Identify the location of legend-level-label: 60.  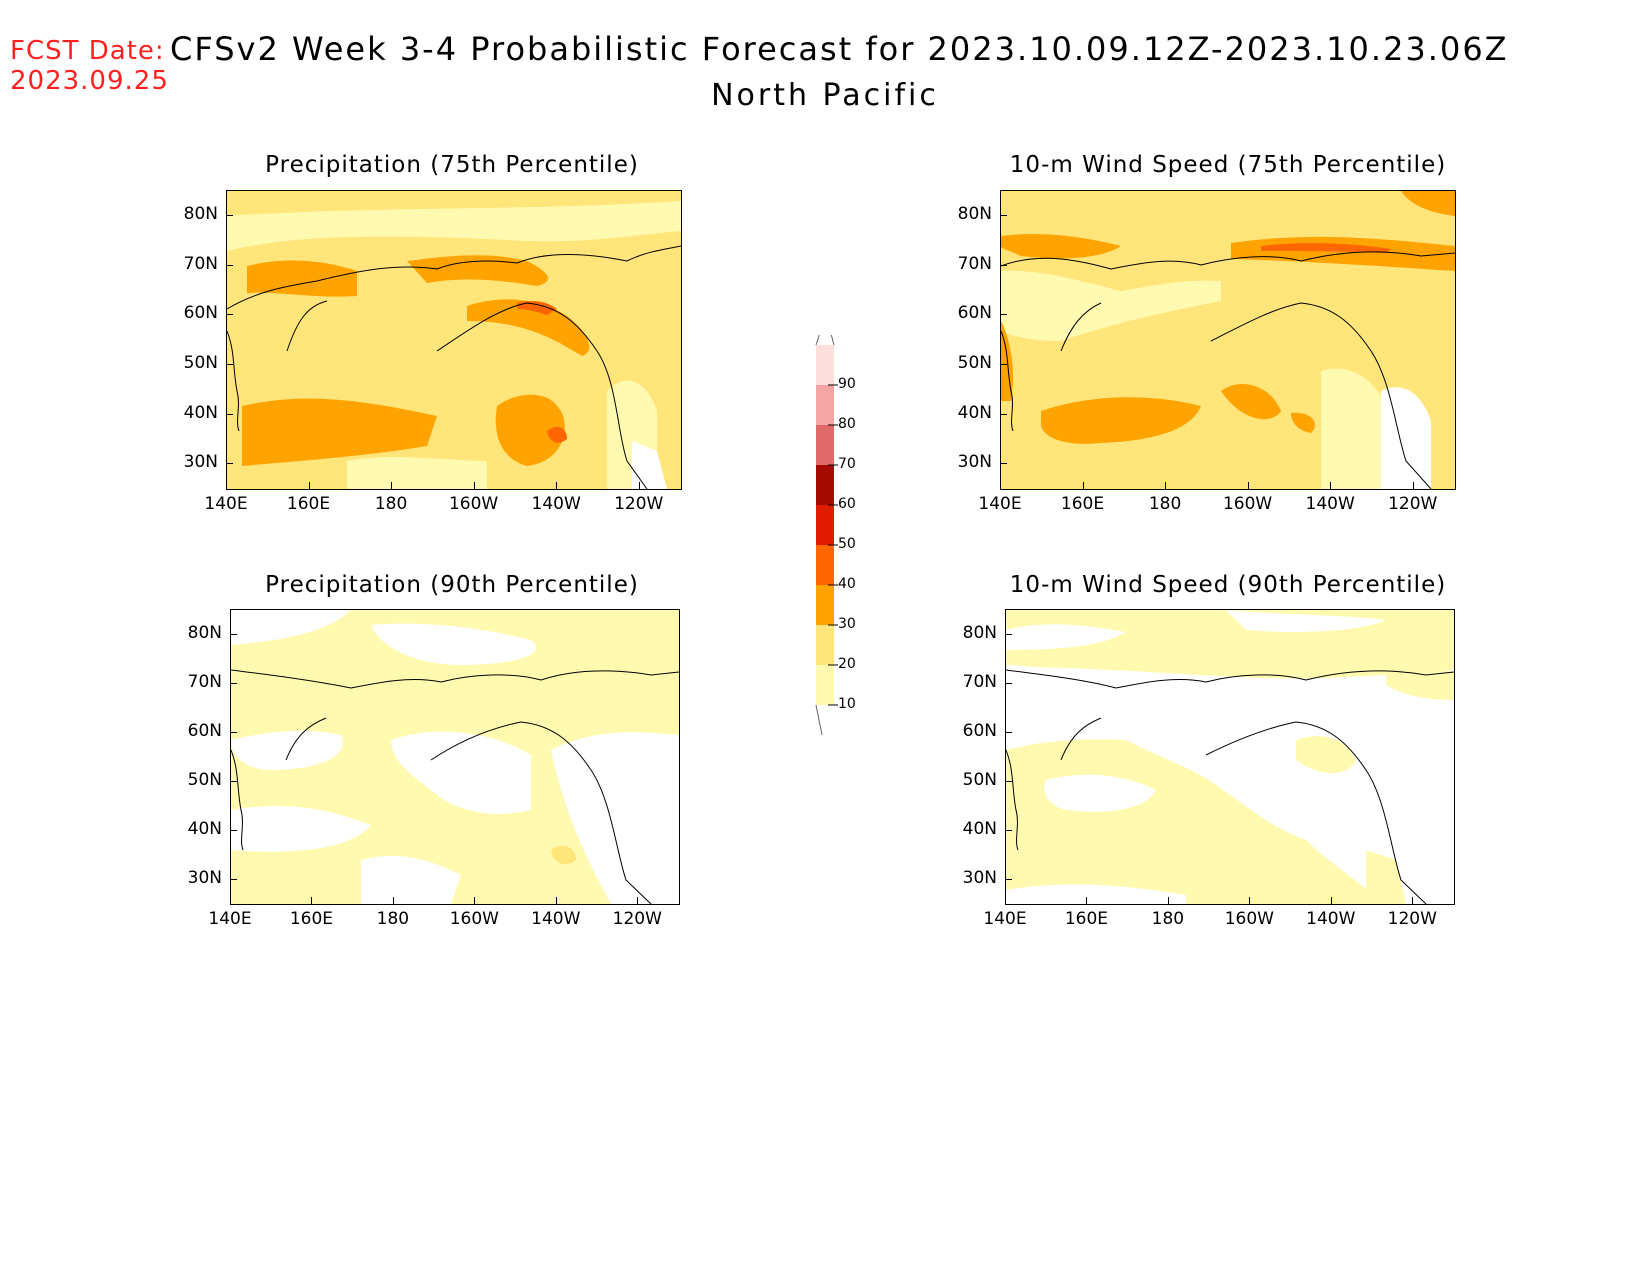
(847, 504).